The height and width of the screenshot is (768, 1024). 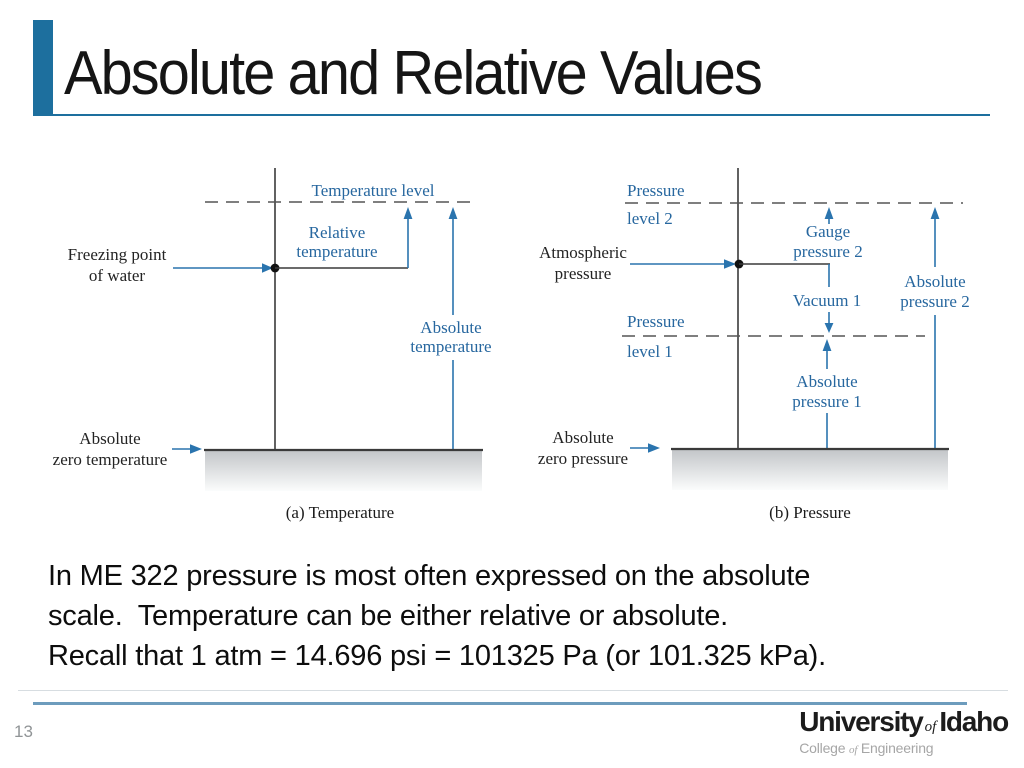 I want to click on pressure-level2-label: level 2, so click(x=650, y=218).